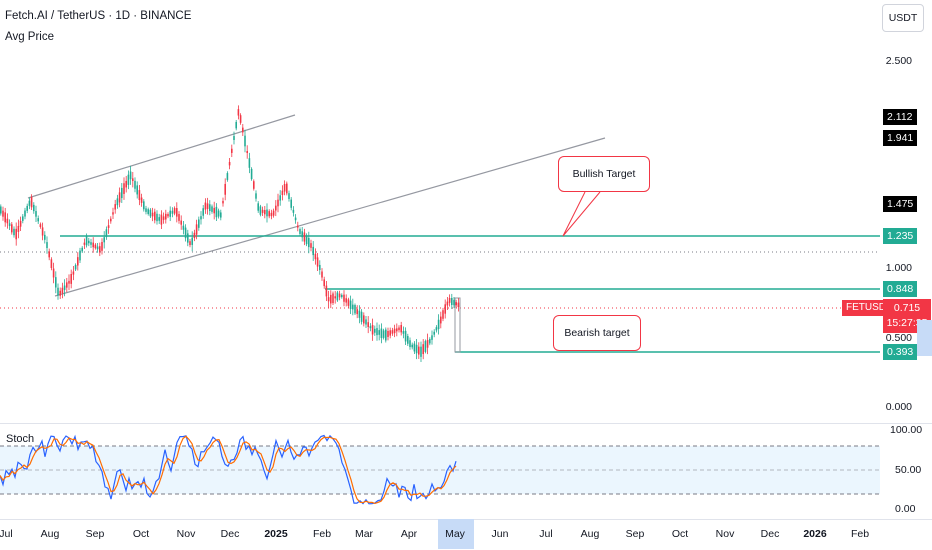 This screenshot has height=550, width=932. Describe the element at coordinates (597, 333) in the screenshot. I see `bearish-target-label: Bearish target` at that location.